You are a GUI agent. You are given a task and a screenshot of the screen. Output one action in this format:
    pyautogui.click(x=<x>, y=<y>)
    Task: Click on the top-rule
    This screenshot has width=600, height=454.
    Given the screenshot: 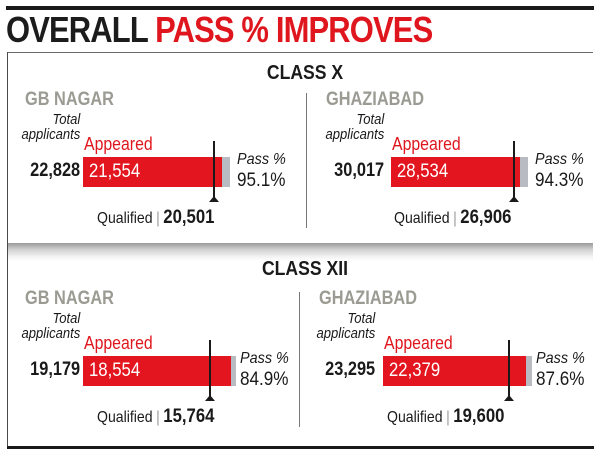 What is the action you would take?
    pyautogui.click(x=300, y=8)
    